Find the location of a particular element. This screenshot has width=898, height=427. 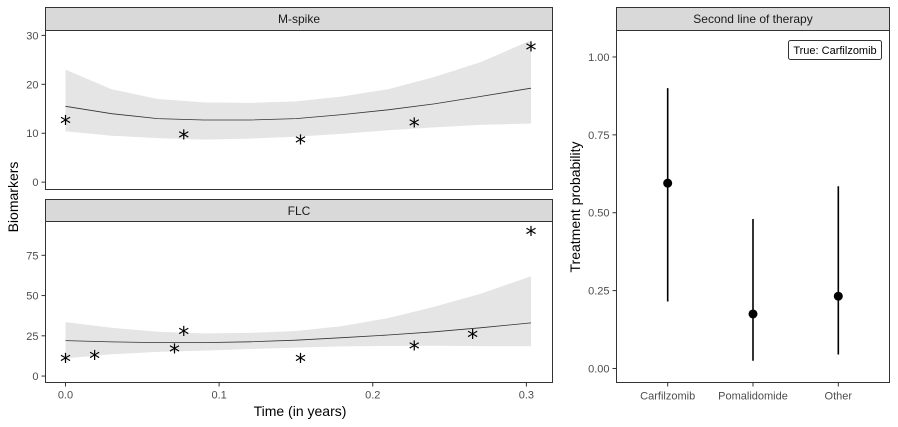

flc-x-tick-label: 0.0 is located at coordinates (65, 396).